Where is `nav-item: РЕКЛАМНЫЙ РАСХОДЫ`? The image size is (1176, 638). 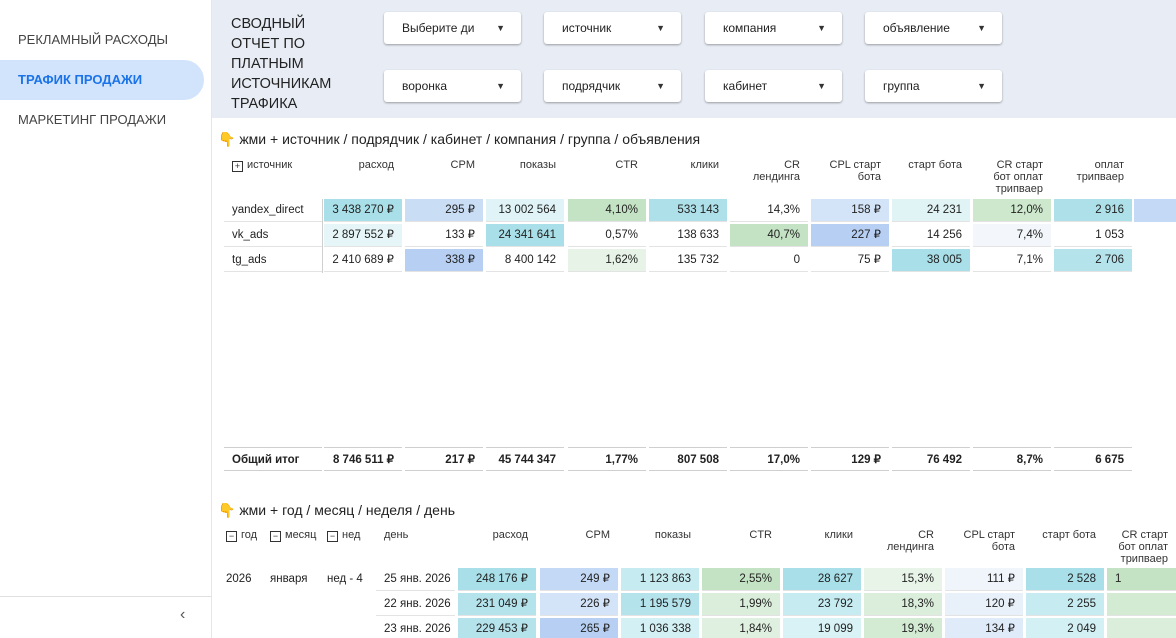 nav-item: РЕКЛАМНЫЙ РАСХОДЫ is located at coordinates (93, 39).